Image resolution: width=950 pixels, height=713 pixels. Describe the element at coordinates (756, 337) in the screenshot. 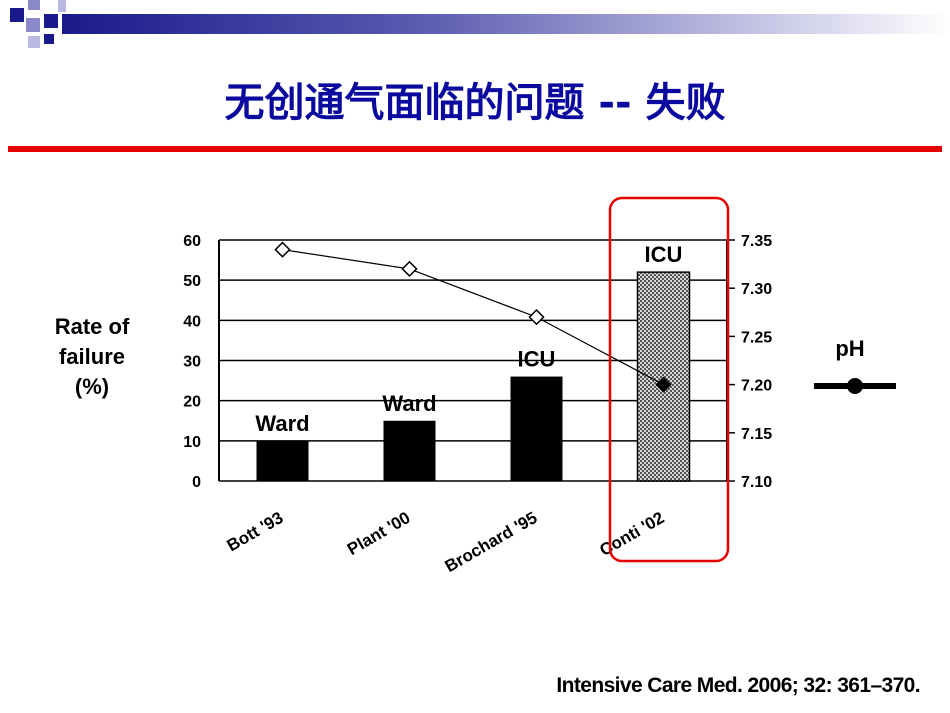

I see `y2-tick-label: 7.25` at that location.